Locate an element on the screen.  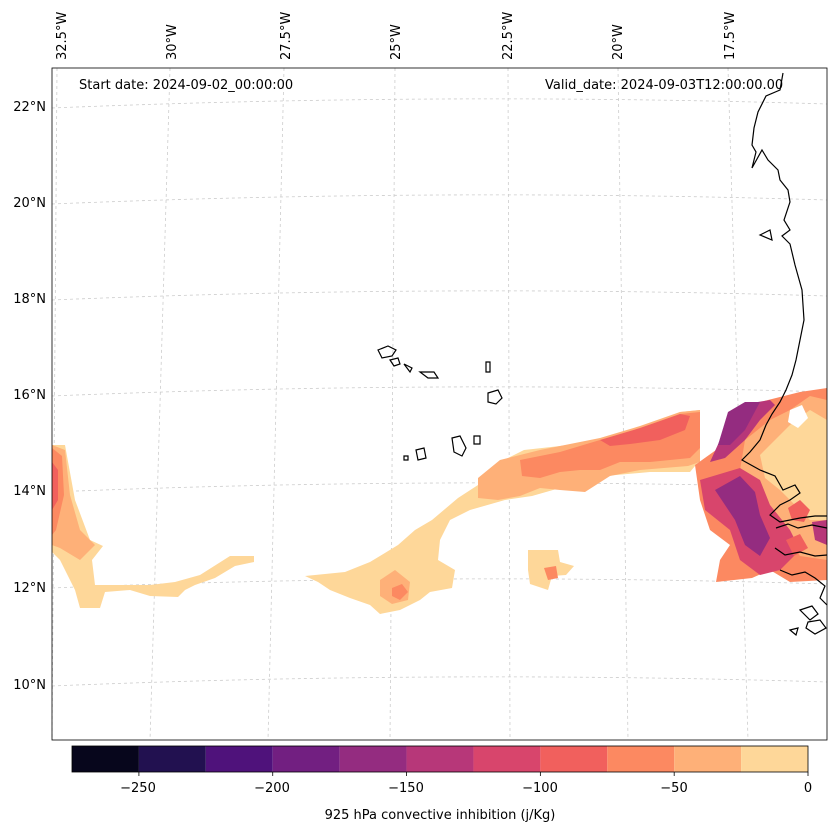
africa-coastline is located at coordinates (784, 297).